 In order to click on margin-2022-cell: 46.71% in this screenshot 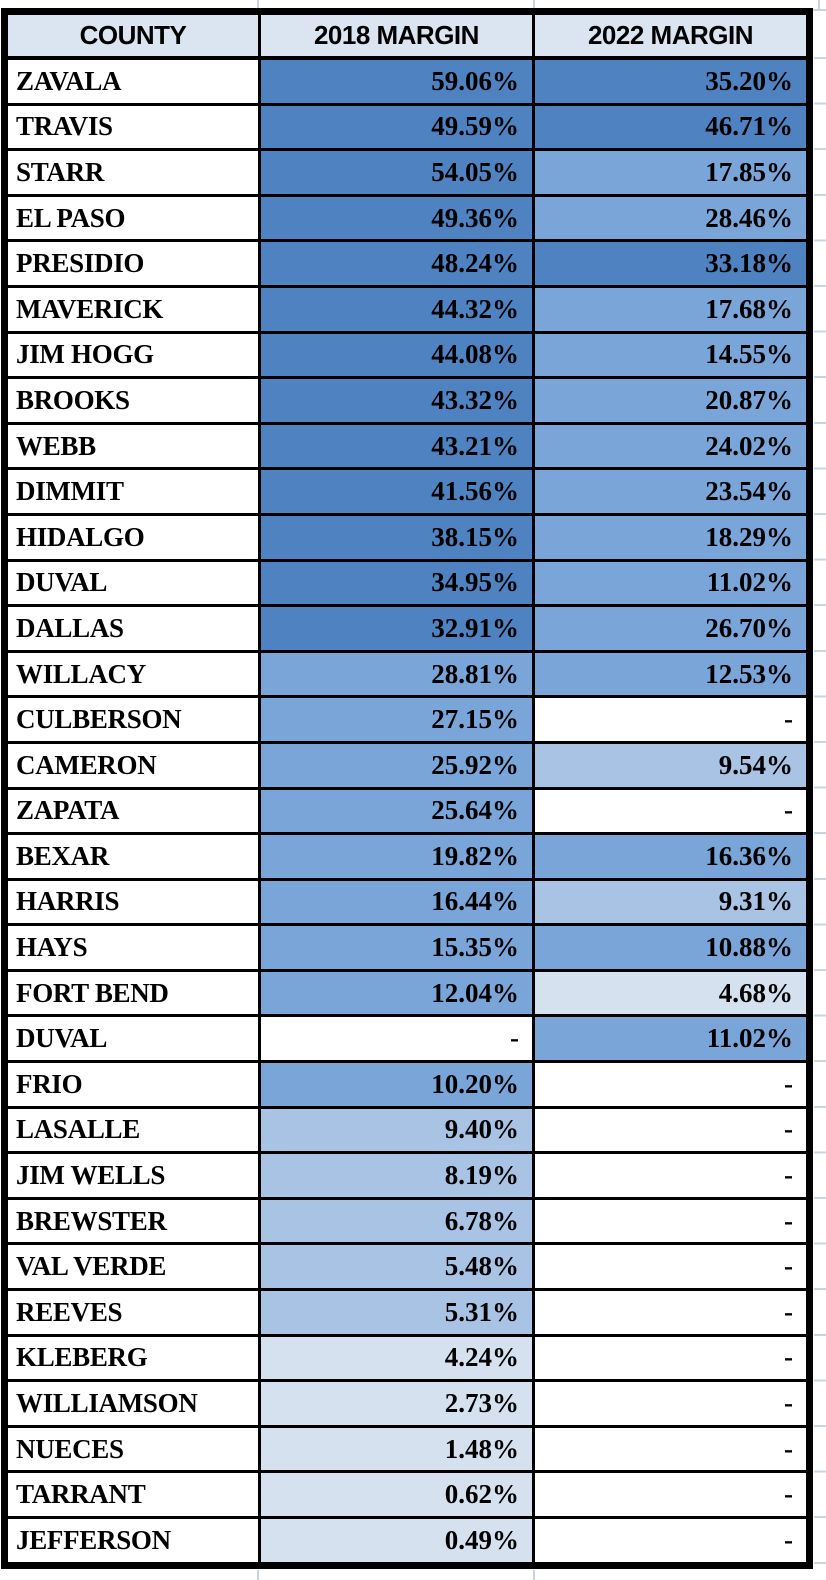, I will do `click(670, 127)`.